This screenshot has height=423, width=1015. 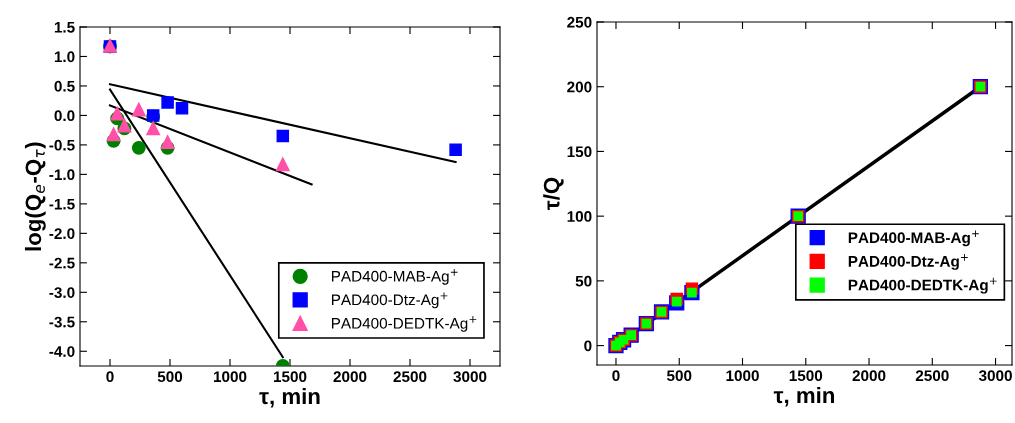 What do you see at coordinates (583, 281) in the screenshot?
I see `y-tick-label: 50` at bounding box center [583, 281].